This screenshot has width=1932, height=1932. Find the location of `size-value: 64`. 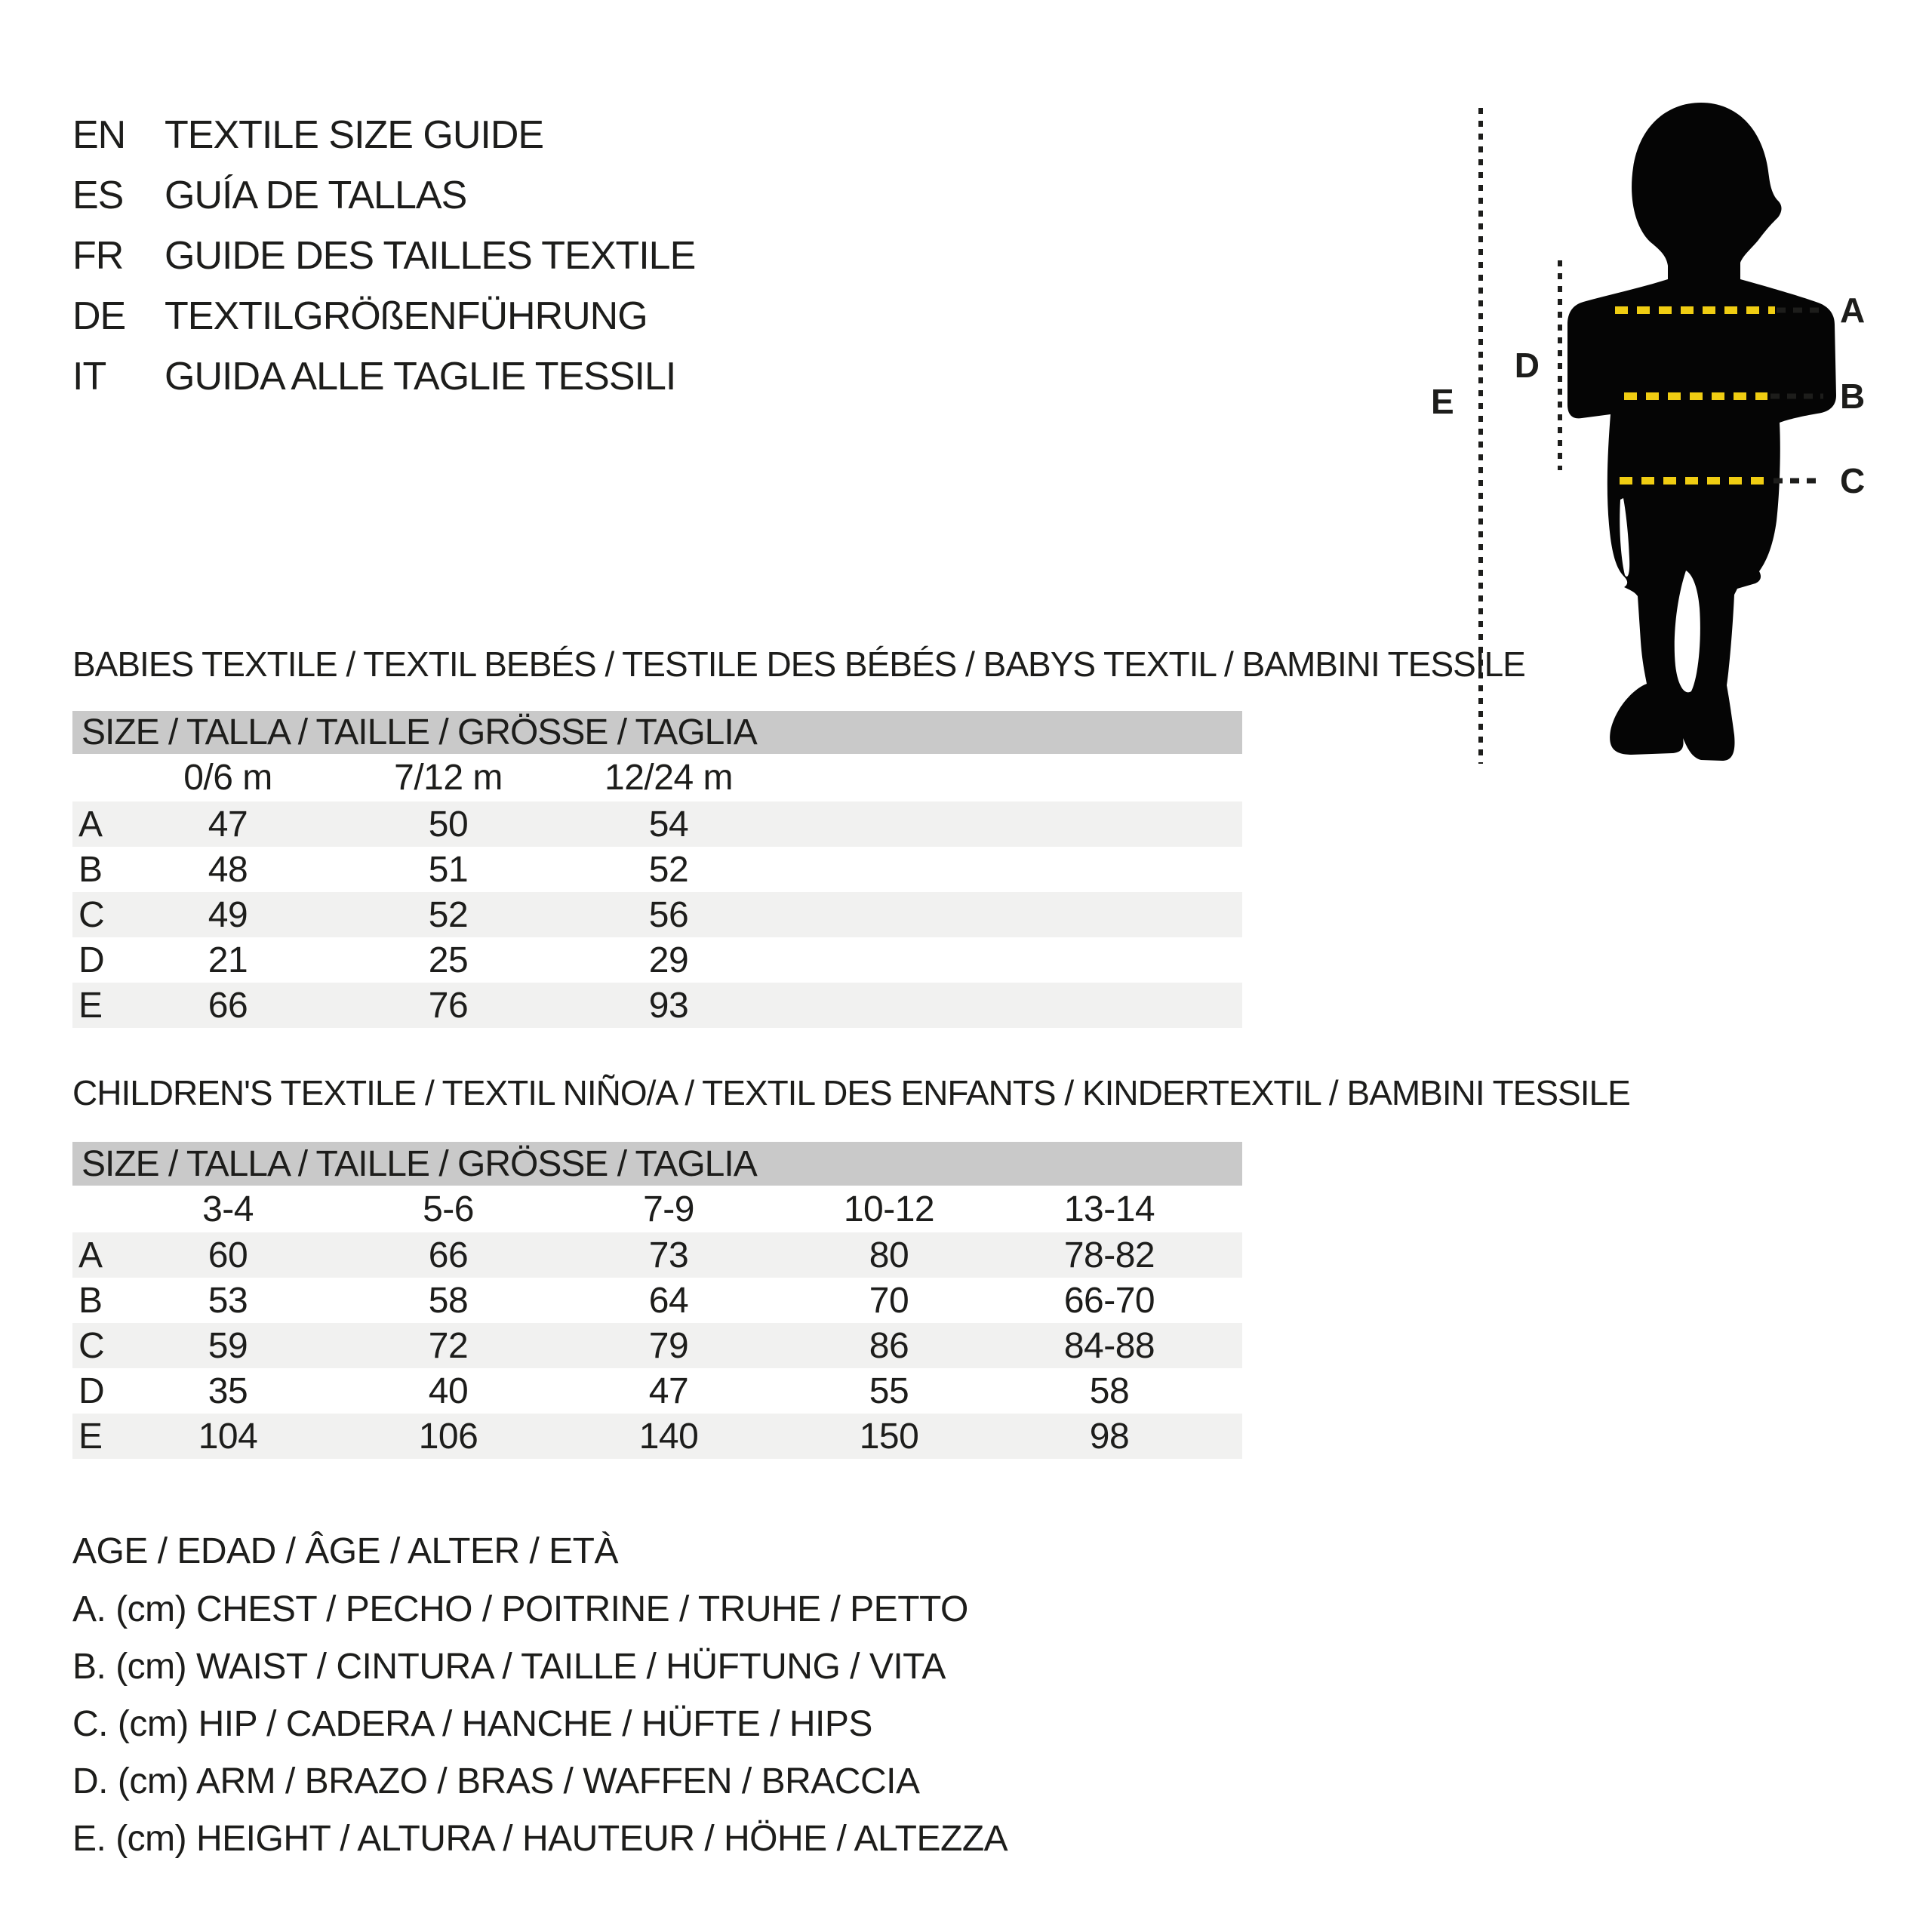

size-value: 64 is located at coordinates (668, 1300).